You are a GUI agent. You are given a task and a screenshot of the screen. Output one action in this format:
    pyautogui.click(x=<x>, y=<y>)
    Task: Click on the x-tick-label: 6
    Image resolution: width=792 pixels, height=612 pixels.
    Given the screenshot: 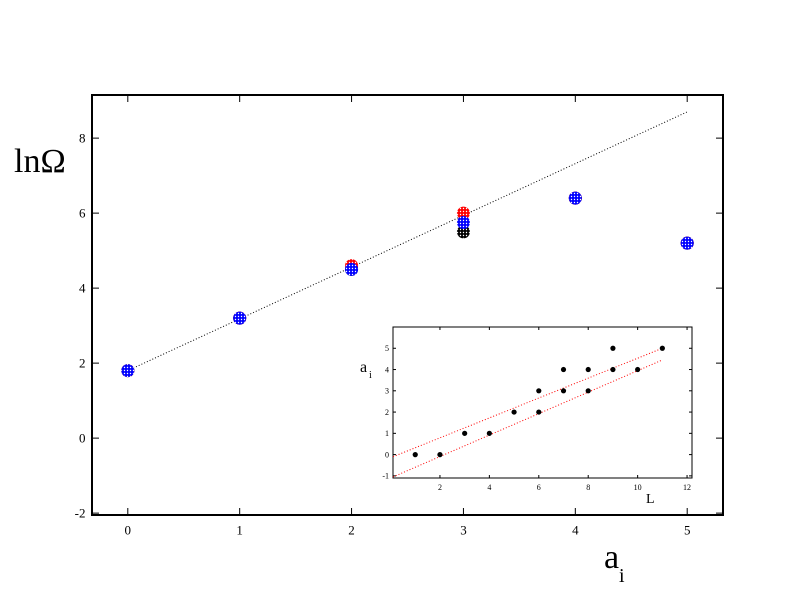 What is the action you would take?
    pyautogui.click(x=539, y=487)
    